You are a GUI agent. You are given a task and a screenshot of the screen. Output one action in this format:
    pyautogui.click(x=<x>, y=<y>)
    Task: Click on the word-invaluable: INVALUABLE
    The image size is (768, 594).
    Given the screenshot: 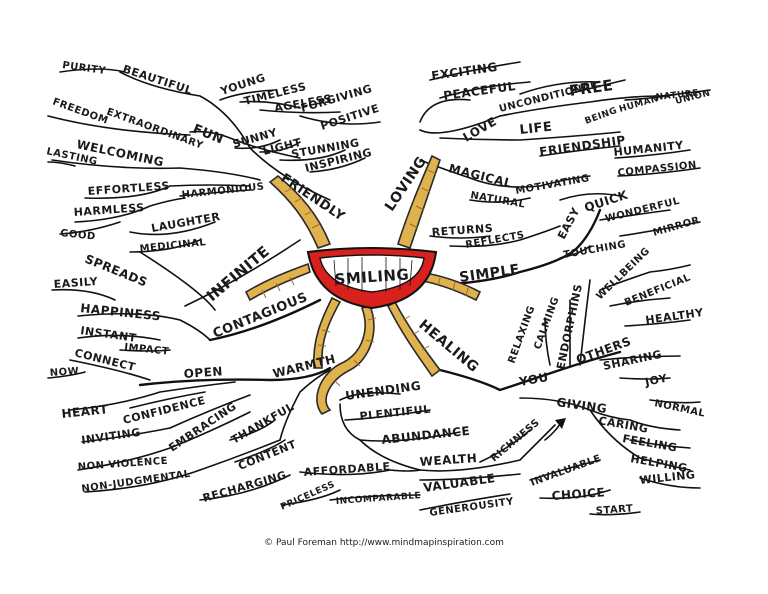 What is the action you would take?
    pyautogui.click(x=566, y=471)
    